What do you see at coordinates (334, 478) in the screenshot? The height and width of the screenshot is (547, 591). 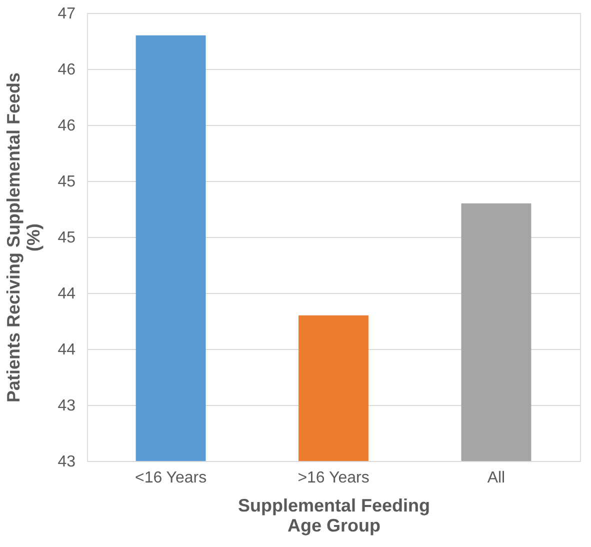 I see `x-tick-label: >16 Years` at bounding box center [334, 478].